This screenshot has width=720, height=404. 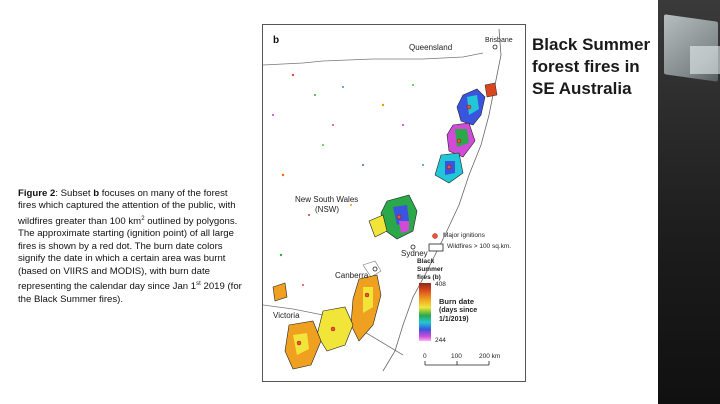 What do you see at coordinates (413, 247) in the screenshot?
I see `sydney-marker` at bounding box center [413, 247].